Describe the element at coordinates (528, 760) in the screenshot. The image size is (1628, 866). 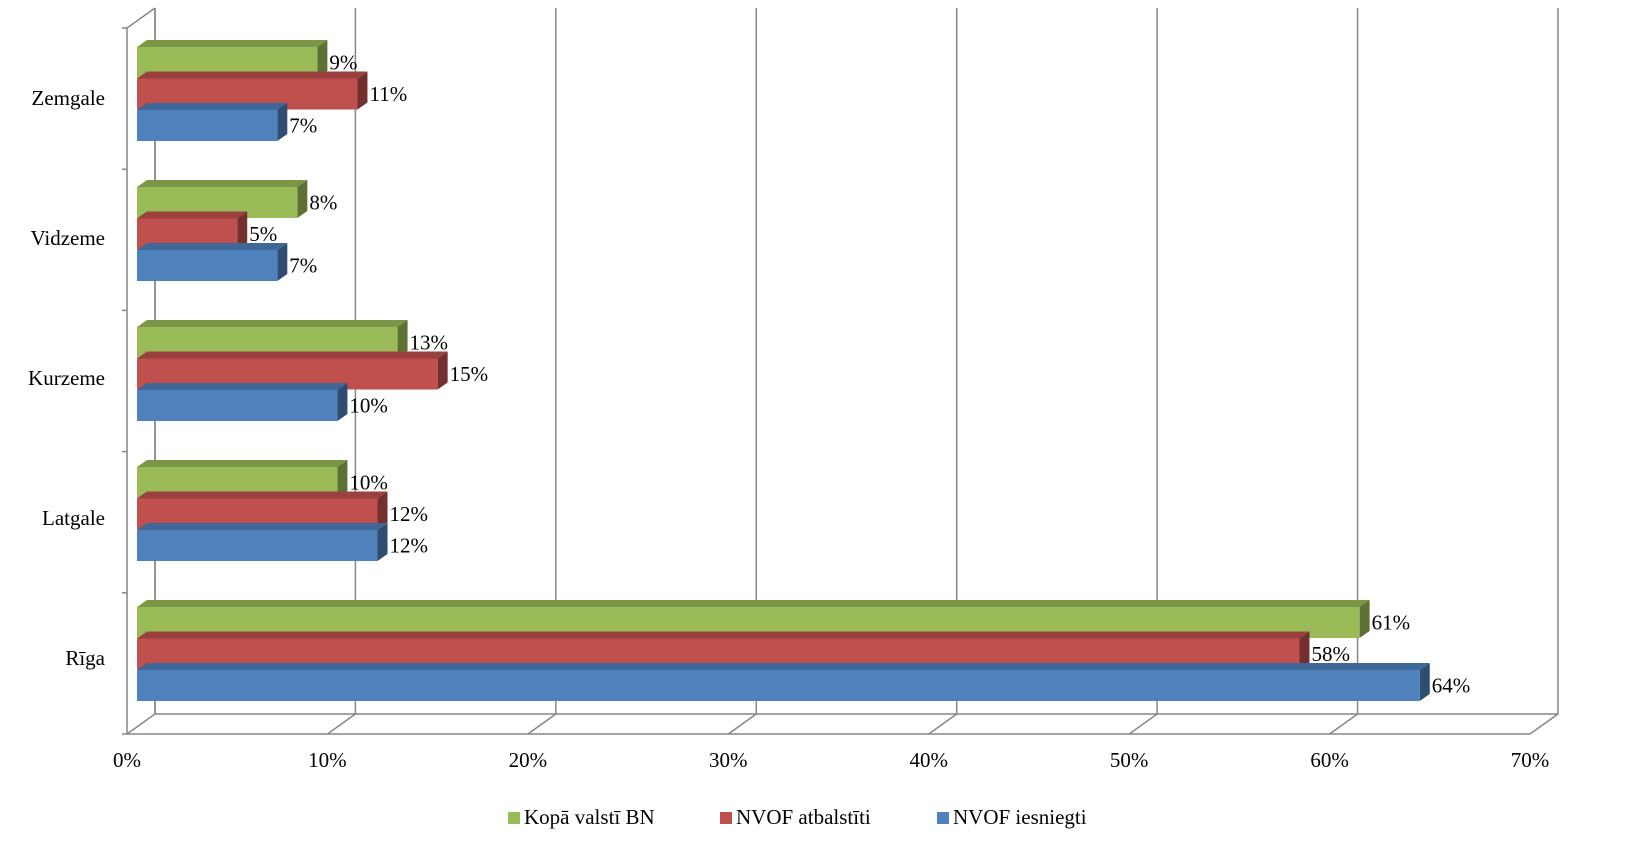
I see `x-tick-label: 20%` at that location.